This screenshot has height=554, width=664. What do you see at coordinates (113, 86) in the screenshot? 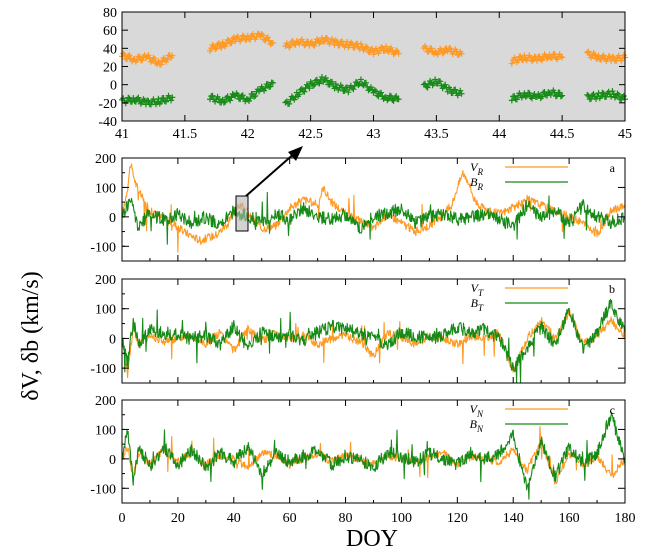
I see `inset-y-tick-label: 0` at bounding box center [113, 86].